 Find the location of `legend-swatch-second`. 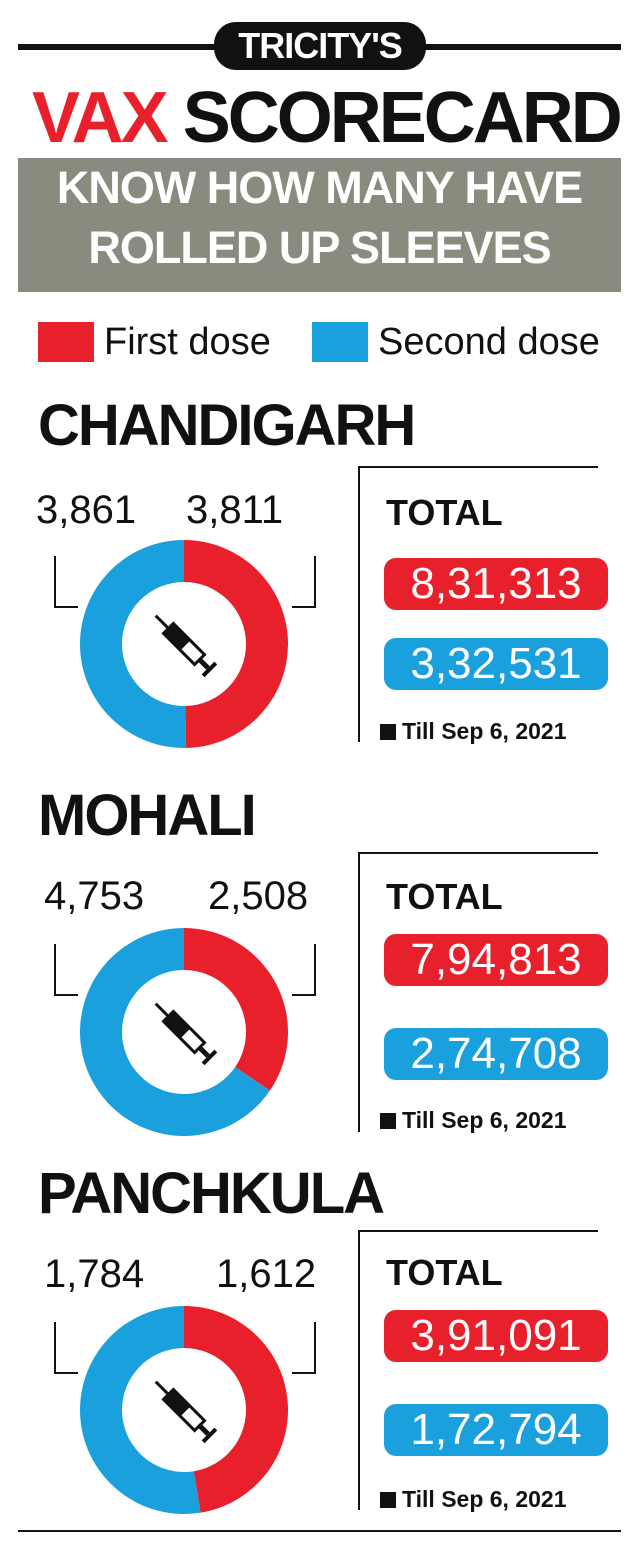

legend-swatch-second is located at coordinates (340, 342).